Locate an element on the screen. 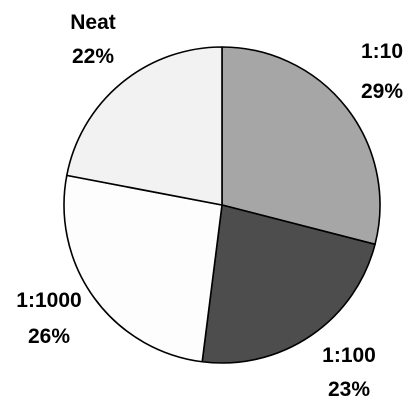 Image resolution: width=409 pixels, height=407 pixels. slice-label: Neat is located at coordinates (93, 22).